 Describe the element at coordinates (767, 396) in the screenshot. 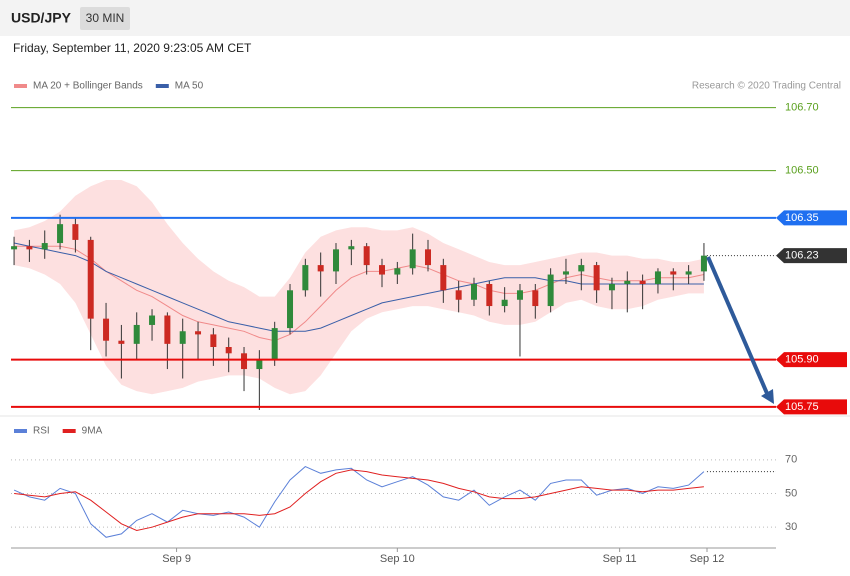

I see `forecast-arrowhead` at that location.